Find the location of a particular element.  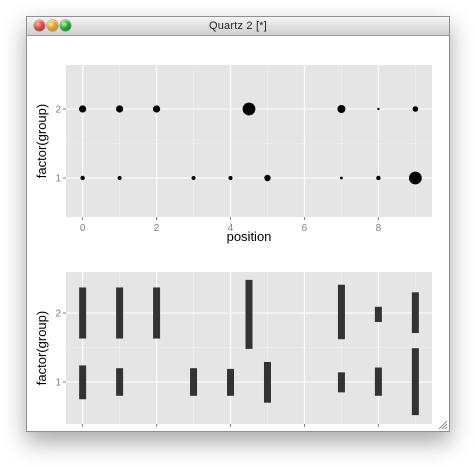

scatter-y-axis-ticks: 12 is located at coordinates (60, 145).